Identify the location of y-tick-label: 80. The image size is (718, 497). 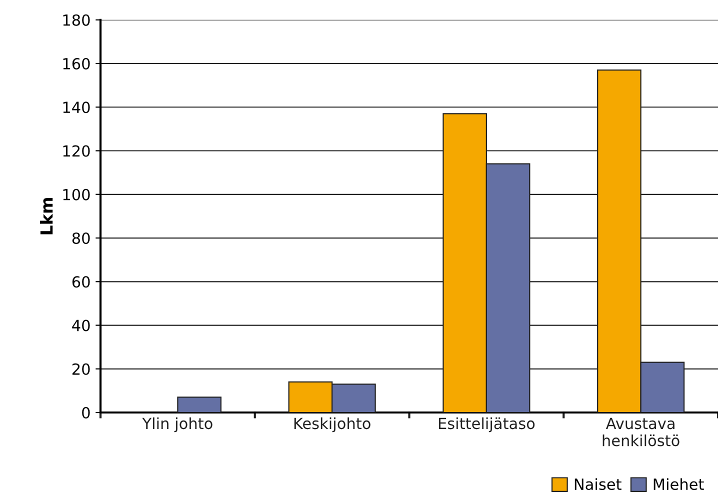
(81, 238).